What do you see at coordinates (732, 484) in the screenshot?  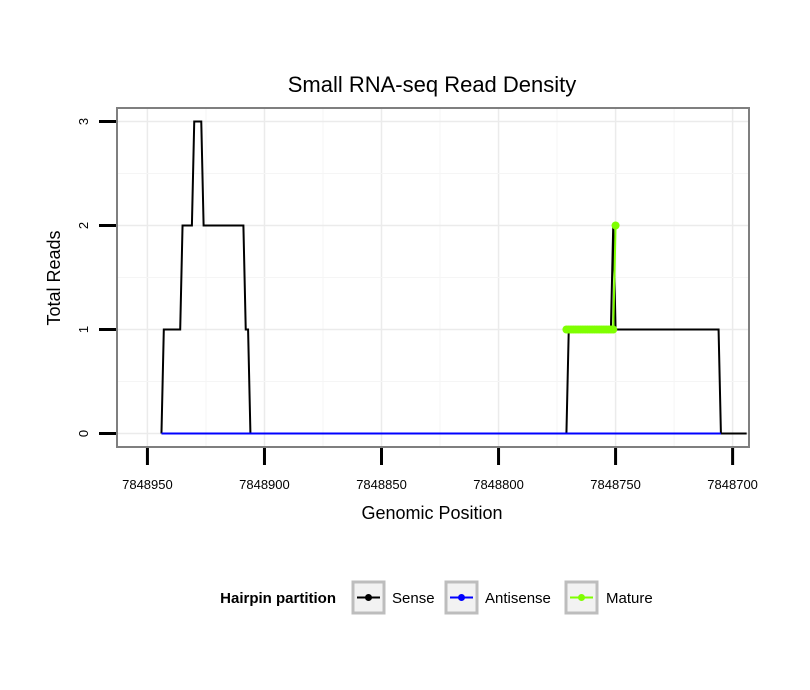 I see `x-tick-label: 7848700` at bounding box center [732, 484].